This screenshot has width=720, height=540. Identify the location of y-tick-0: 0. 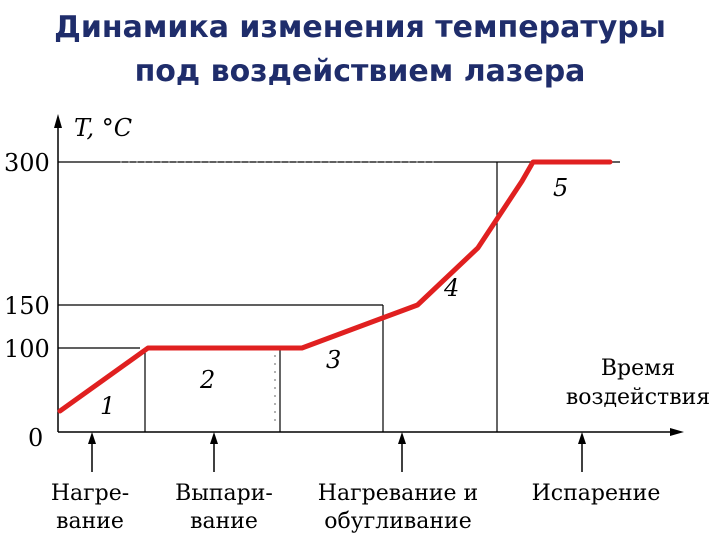
(35, 438).